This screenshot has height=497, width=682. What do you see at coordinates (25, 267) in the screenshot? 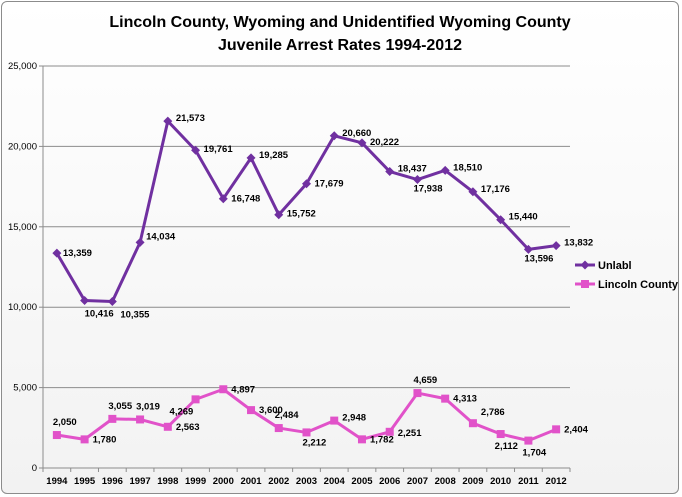
I see `y-axis-ticks: 0 5,000 10,000 15,000 20,000 25,000` at bounding box center [25, 267].